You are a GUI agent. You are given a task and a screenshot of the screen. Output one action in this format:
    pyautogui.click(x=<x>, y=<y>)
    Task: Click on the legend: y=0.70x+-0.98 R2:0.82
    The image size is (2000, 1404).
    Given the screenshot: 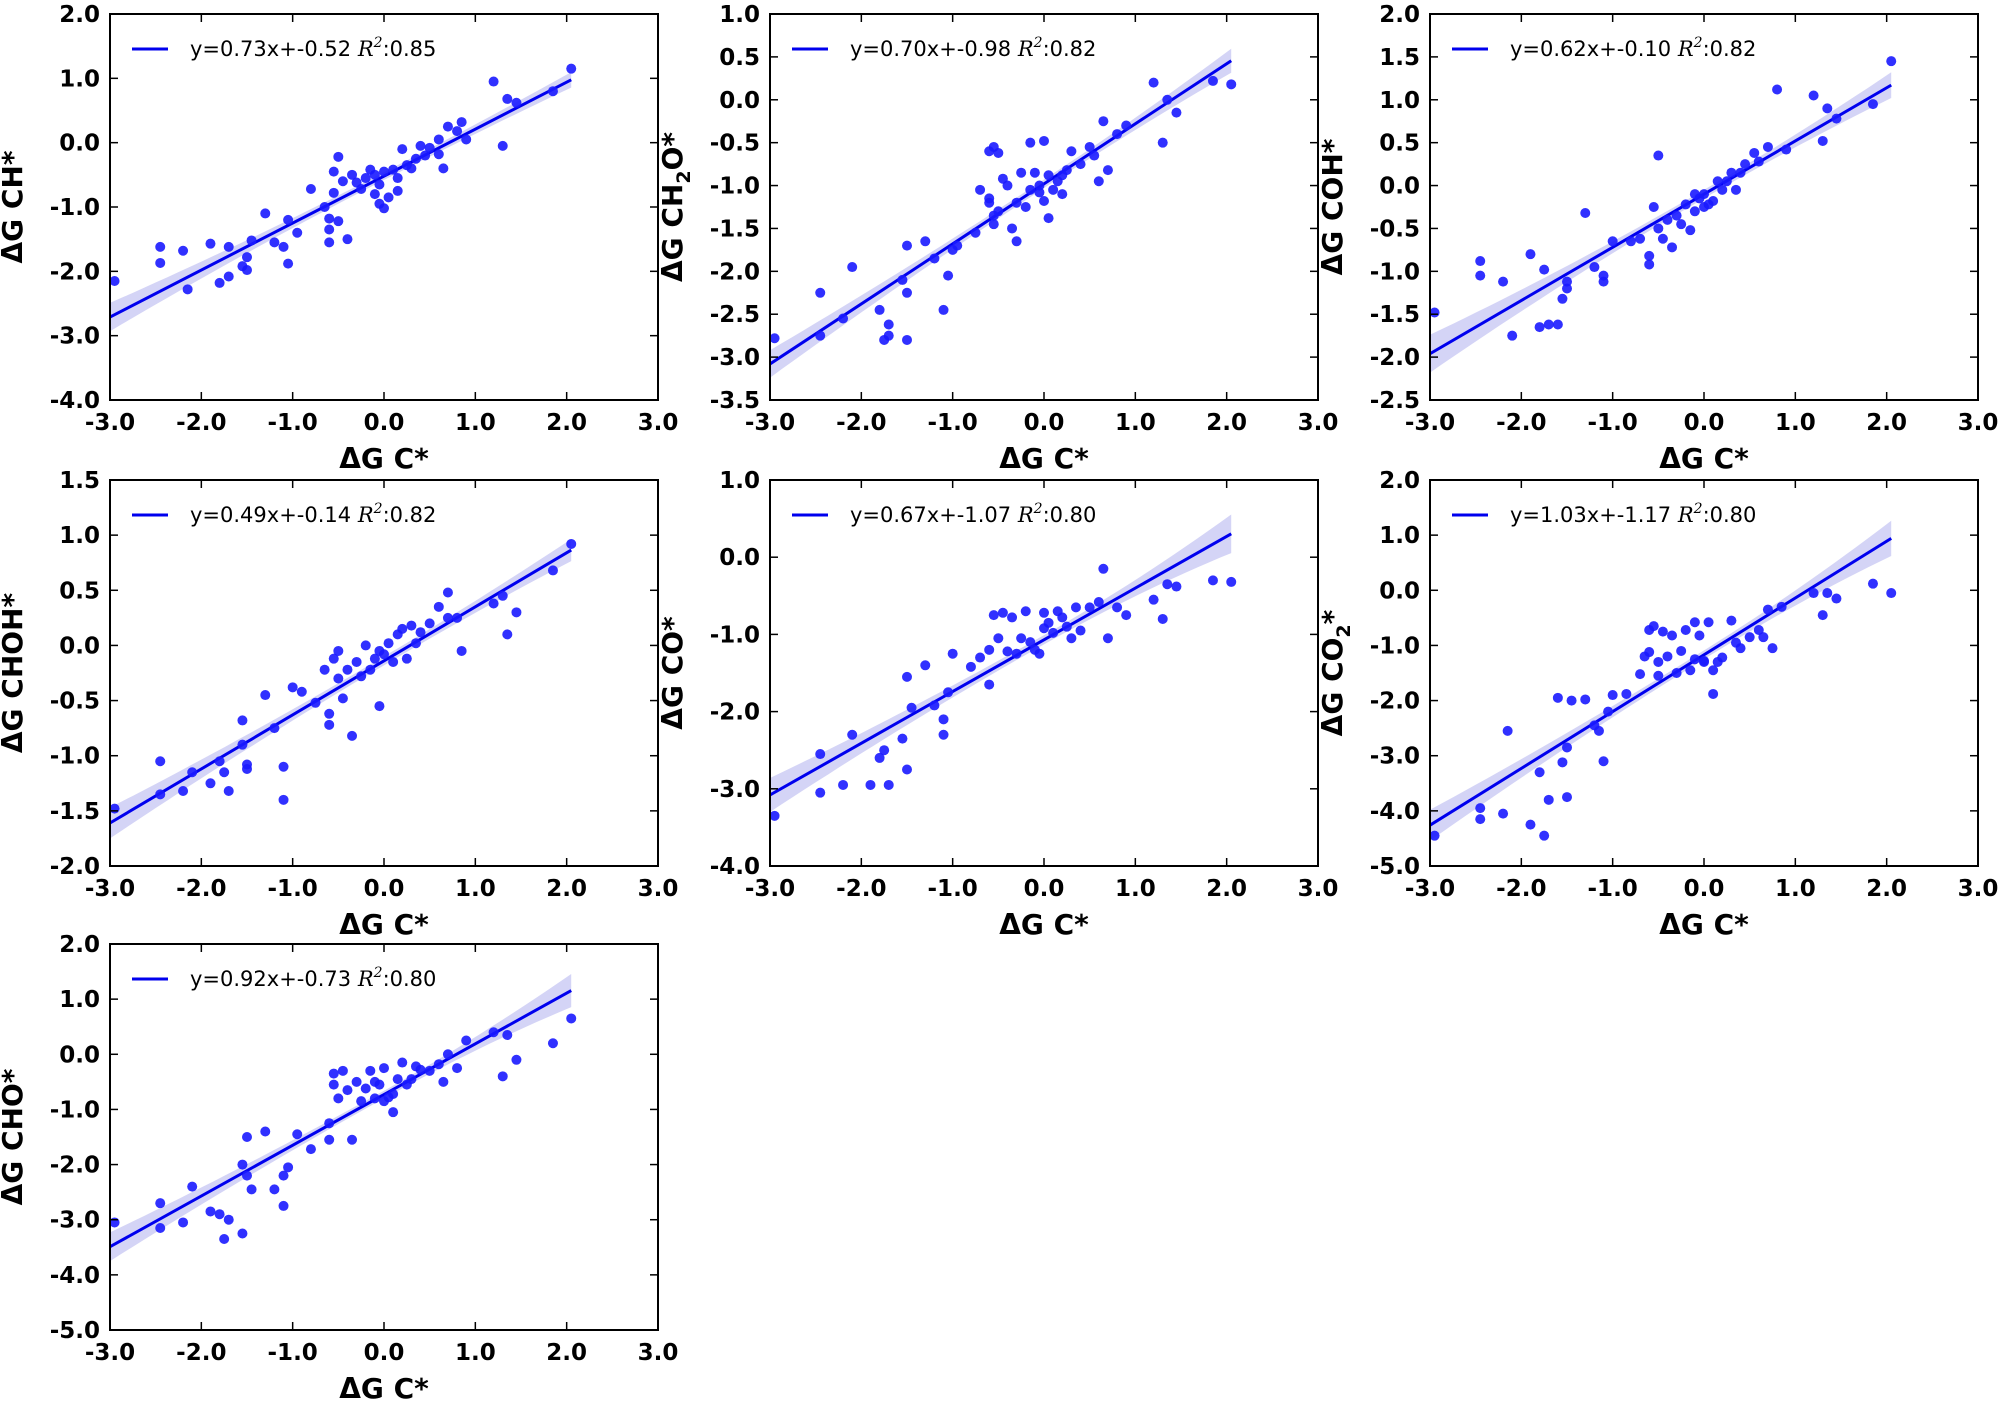 What is the action you would take?
    pyautogui.click(x=944, y=48)
    